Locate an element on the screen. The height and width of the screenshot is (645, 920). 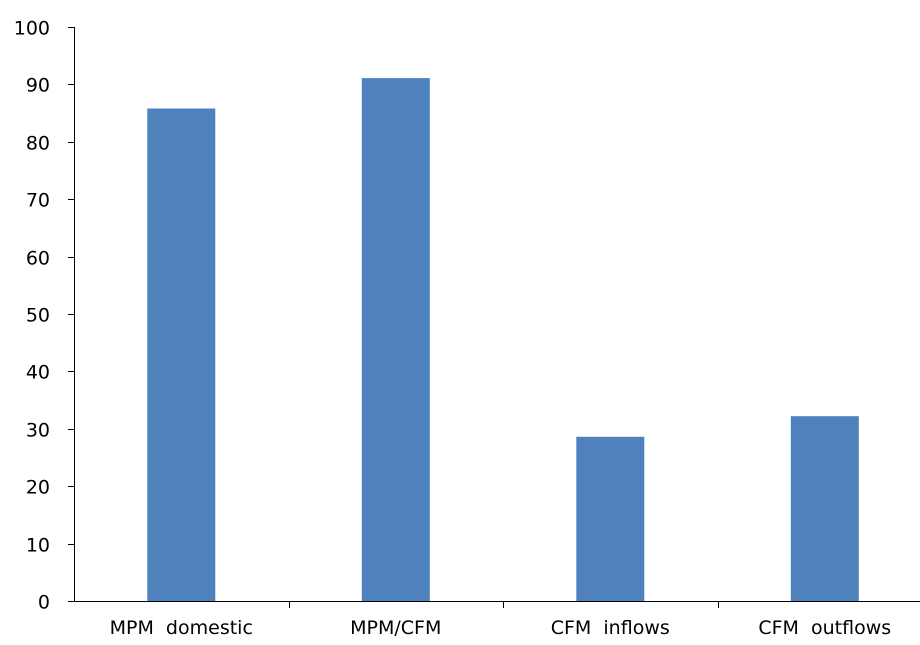
y-tick-label: 70 is located at coordinates (38, 201).